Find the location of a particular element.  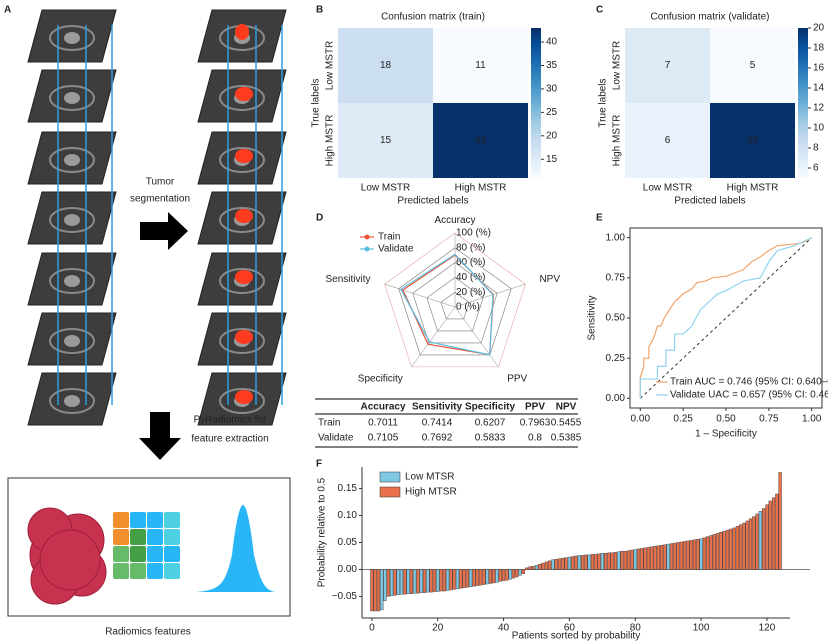

panel-letter: E is located at coordinates (599, 218).